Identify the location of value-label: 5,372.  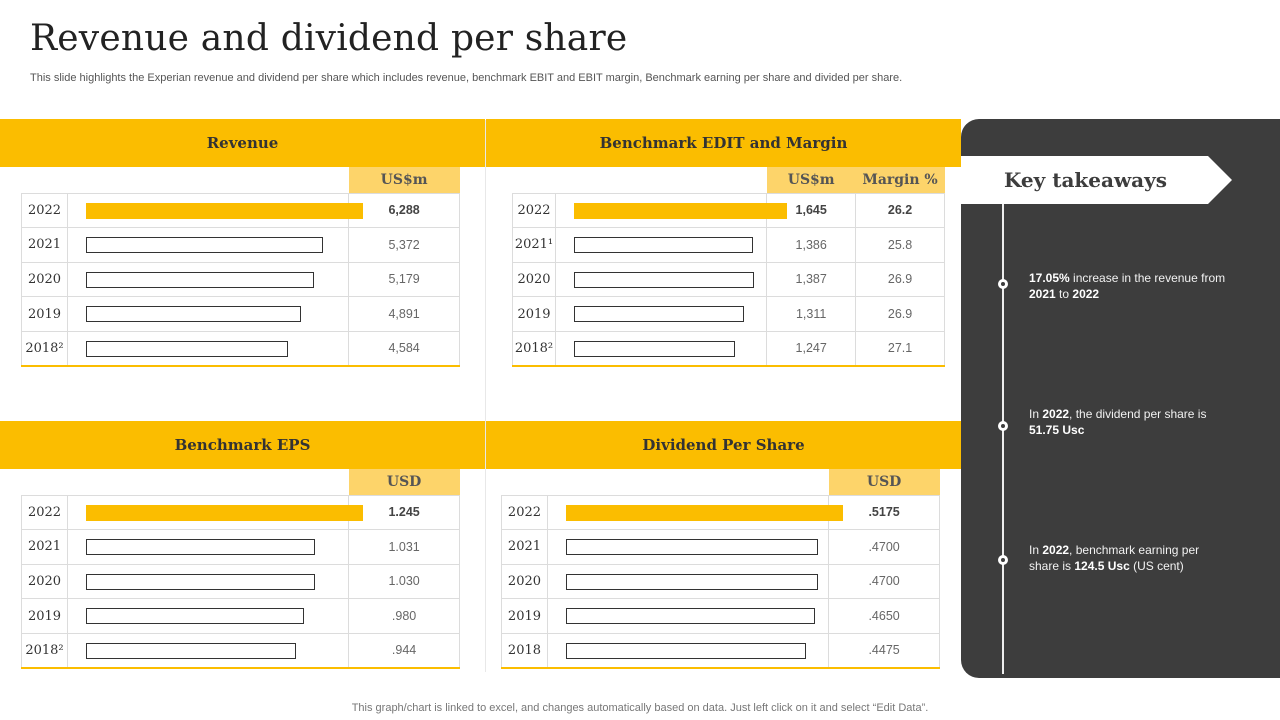
(404, 245).